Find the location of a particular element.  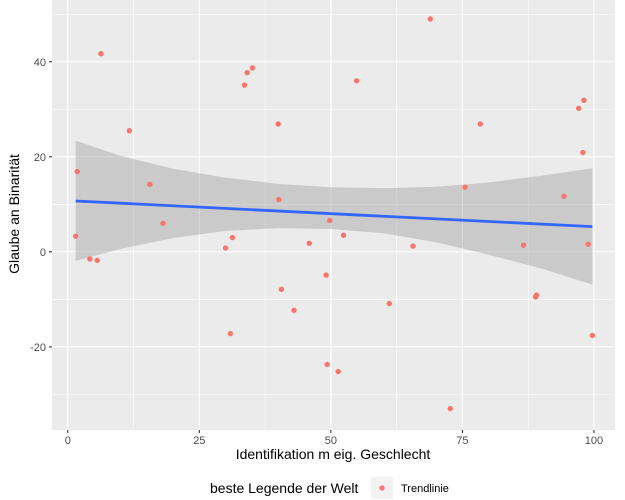

x-tick-label: 50 is located at coordinates (331, 441).